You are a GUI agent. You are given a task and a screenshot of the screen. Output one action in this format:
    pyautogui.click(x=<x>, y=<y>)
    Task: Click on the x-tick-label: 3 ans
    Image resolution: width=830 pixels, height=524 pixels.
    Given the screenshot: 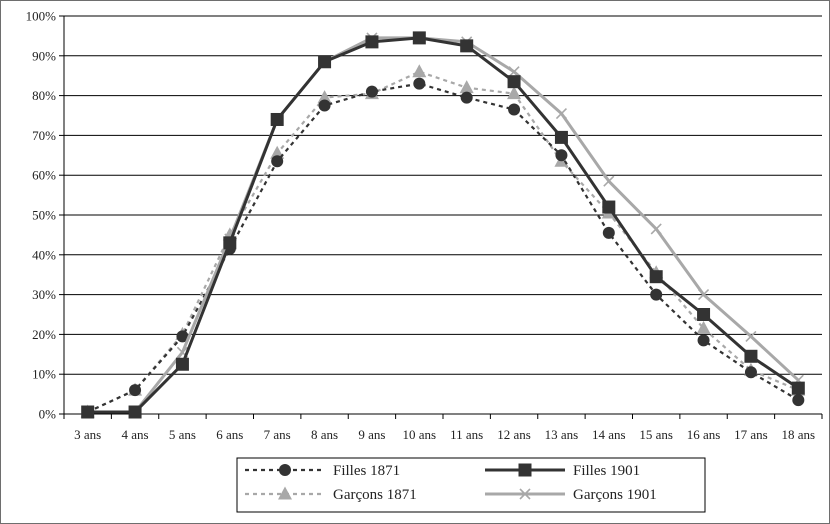 What is the action you would take?
    pyautogui.click(x=87, y=434)
    